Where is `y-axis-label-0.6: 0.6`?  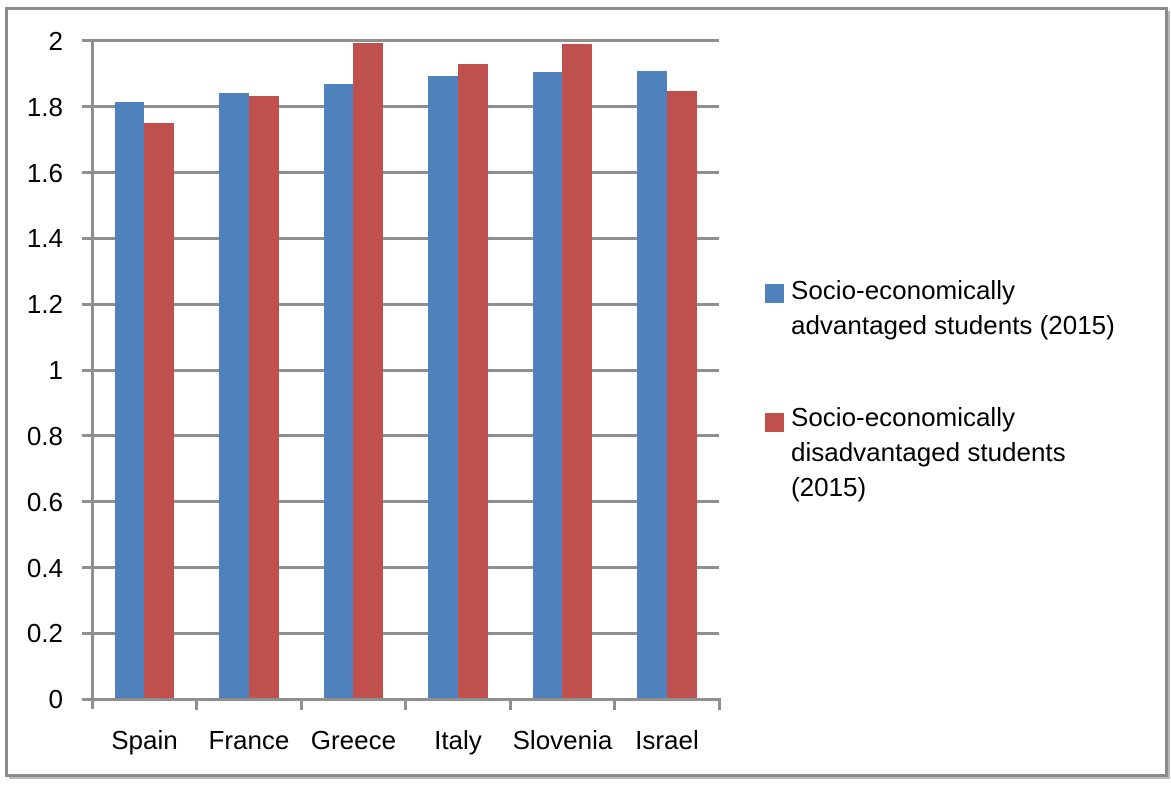 y-axis-label-0.6: 0.6 is located at coordinates (44, 501).